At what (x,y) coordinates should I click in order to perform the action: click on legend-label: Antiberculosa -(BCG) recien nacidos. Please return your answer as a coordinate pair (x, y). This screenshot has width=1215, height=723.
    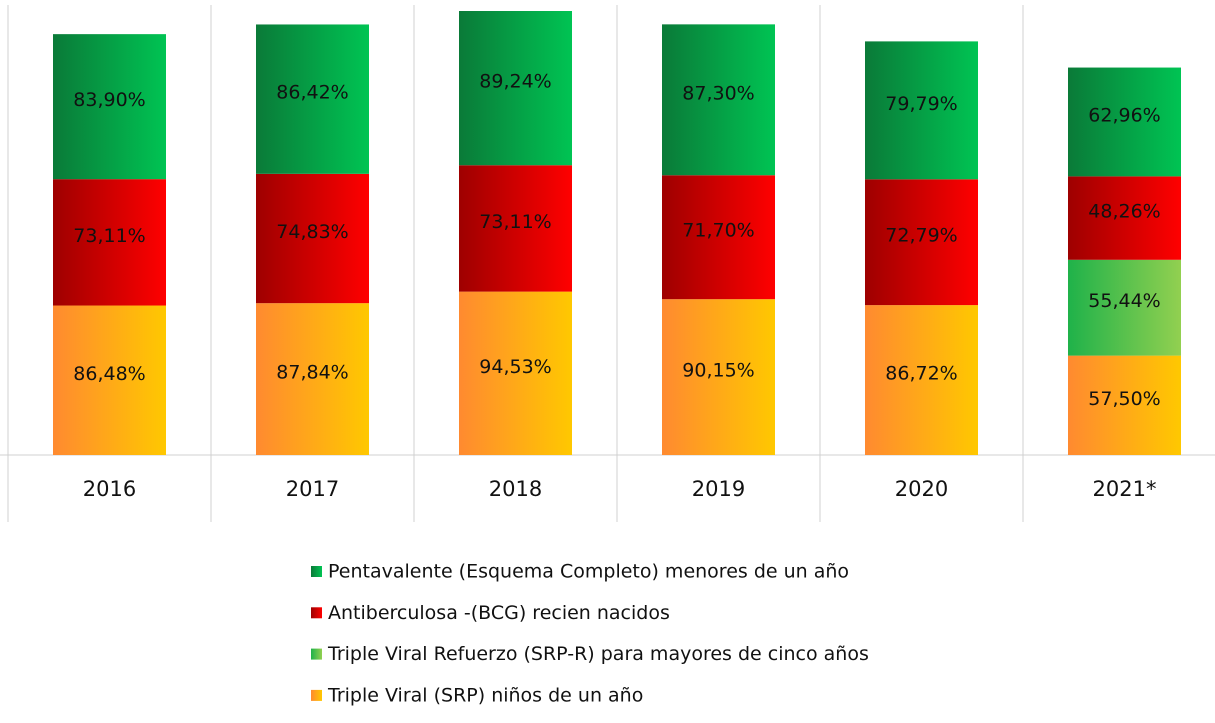
    Looking at the image, I should click on (499, 613).